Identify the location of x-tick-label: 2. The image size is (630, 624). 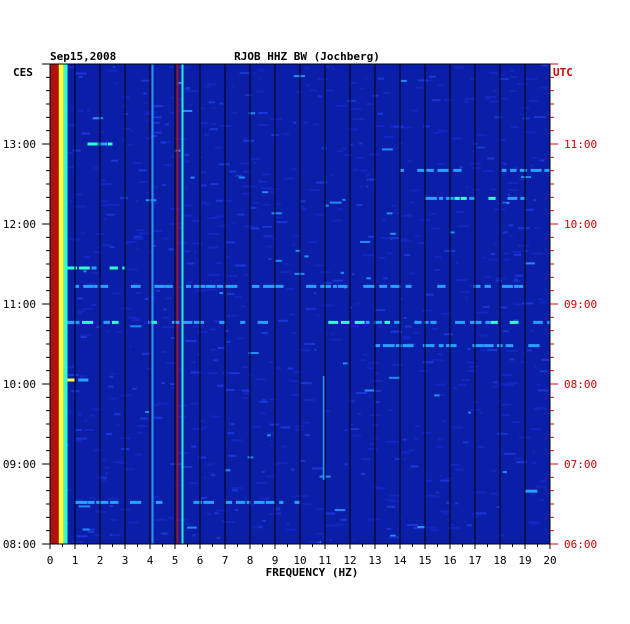
(100, 560).